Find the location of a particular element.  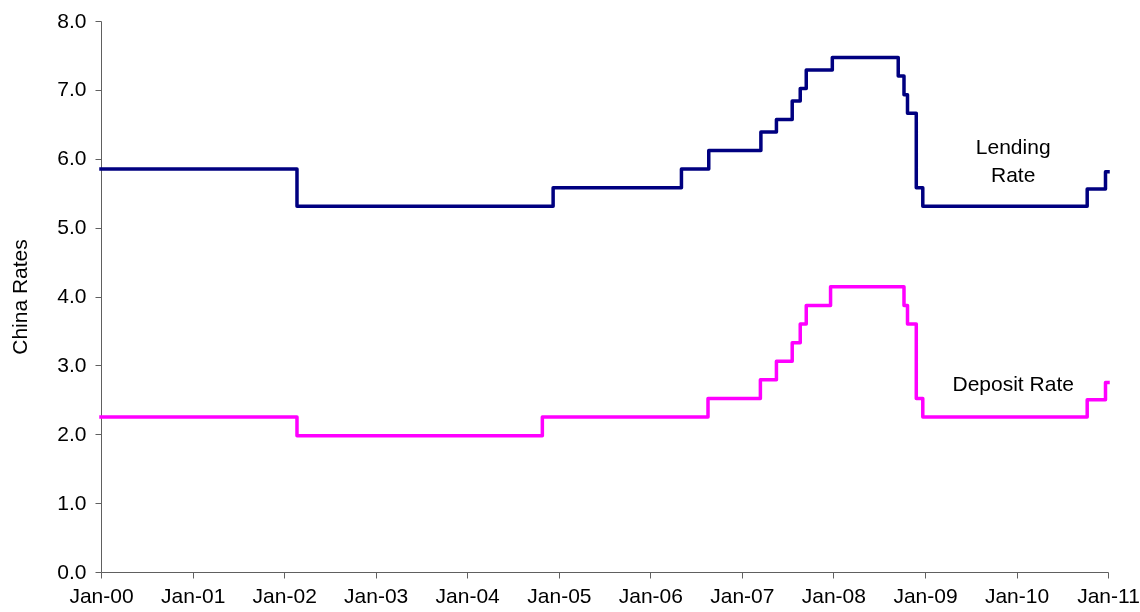

y-tick-label: 5.0 is located at coordinates (72, 227).